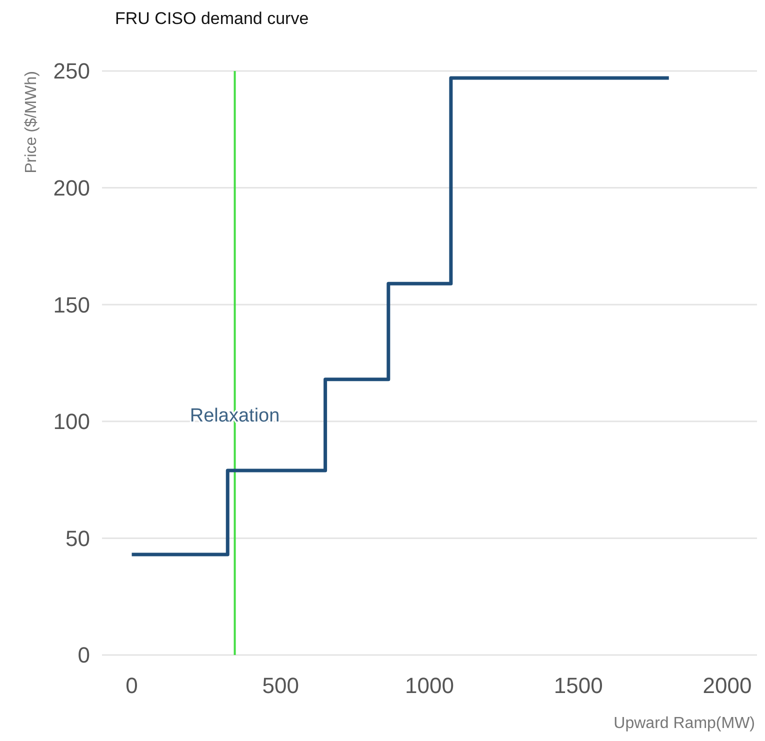  What do you see at coordinates (578, 685) in the screenshot?
I see `x-tick-label: 1500` at bounding box center [578, 685].